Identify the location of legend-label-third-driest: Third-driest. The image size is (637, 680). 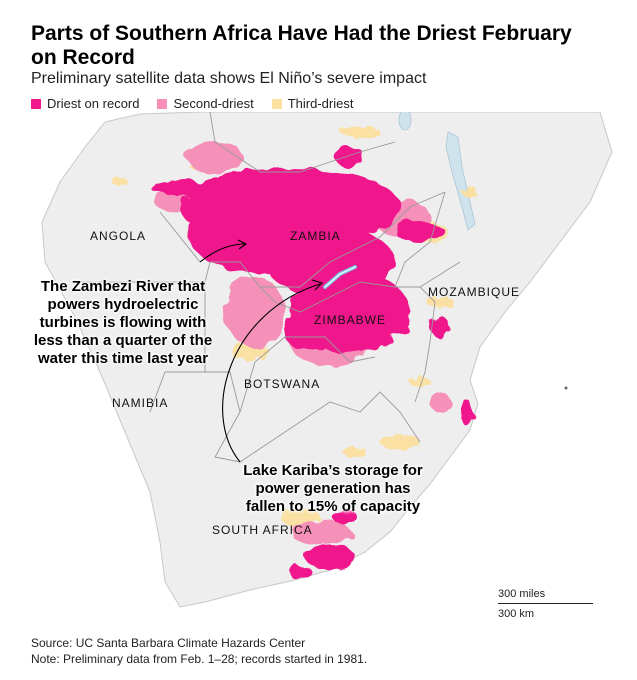
(320, 103).